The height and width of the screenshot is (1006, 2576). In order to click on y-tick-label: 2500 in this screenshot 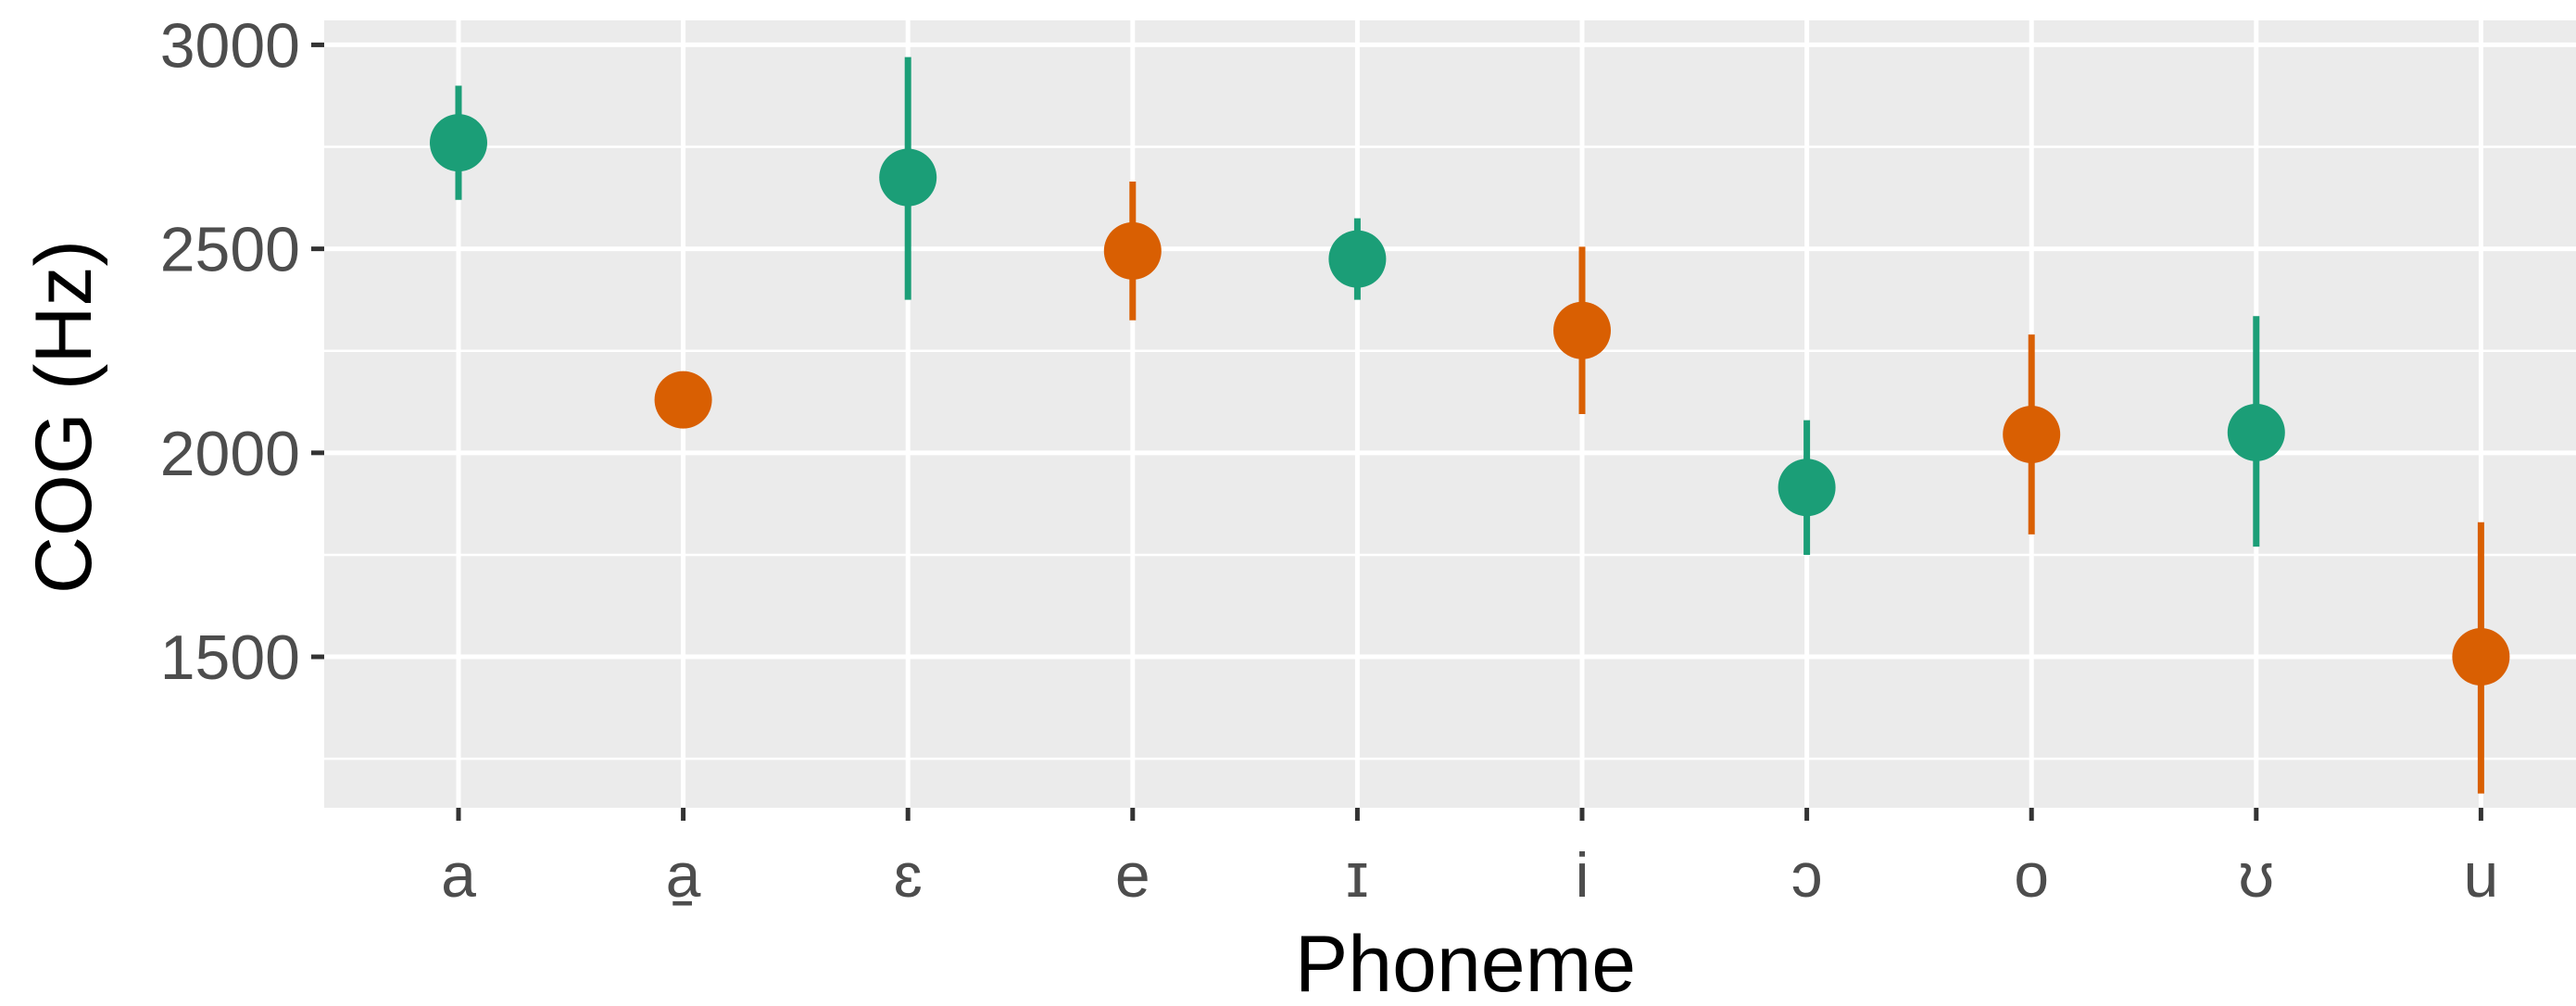, I will do `click(230, 250)`.